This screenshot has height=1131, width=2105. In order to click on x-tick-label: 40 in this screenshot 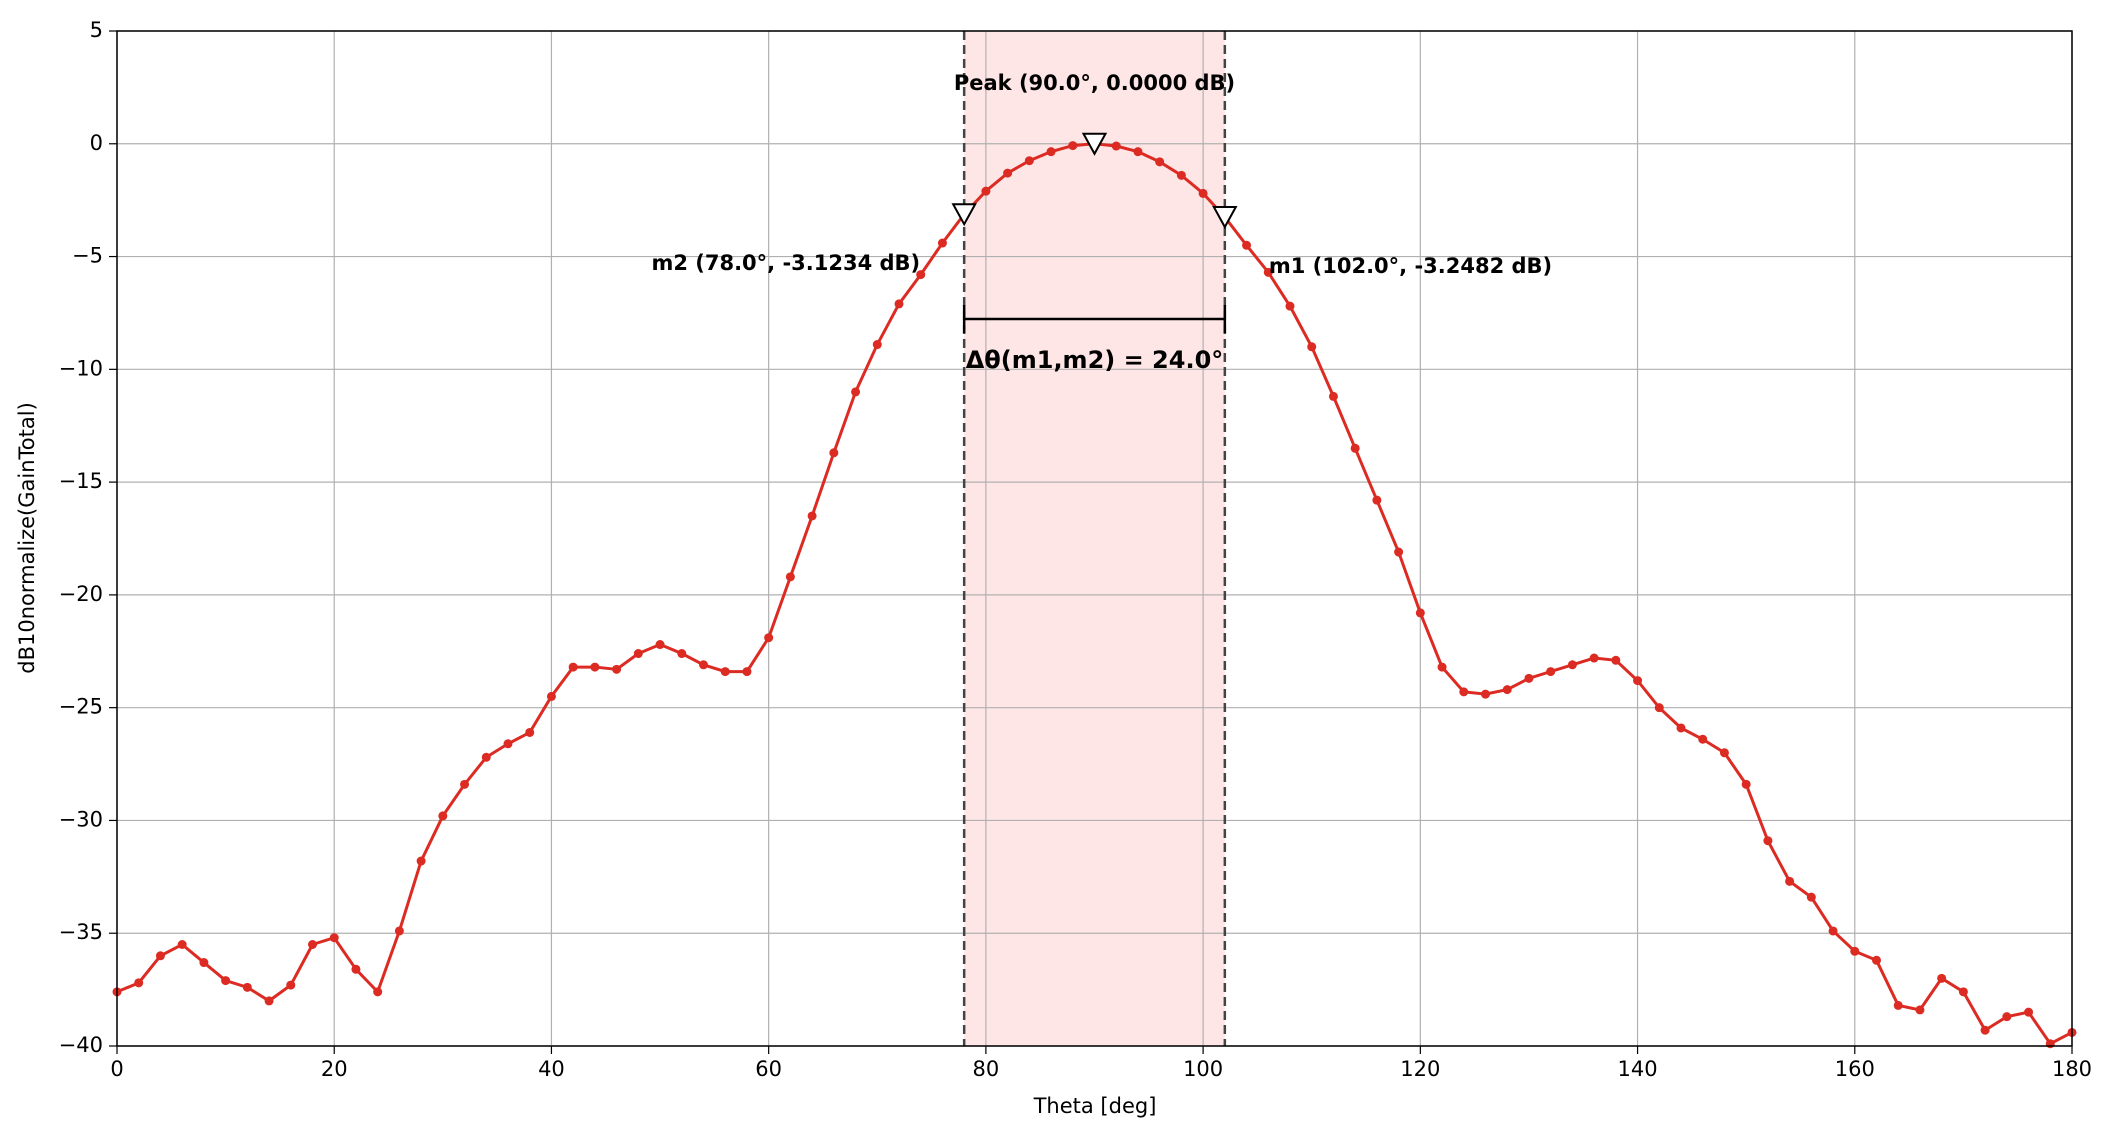, I will do `click(551, 1069)`.